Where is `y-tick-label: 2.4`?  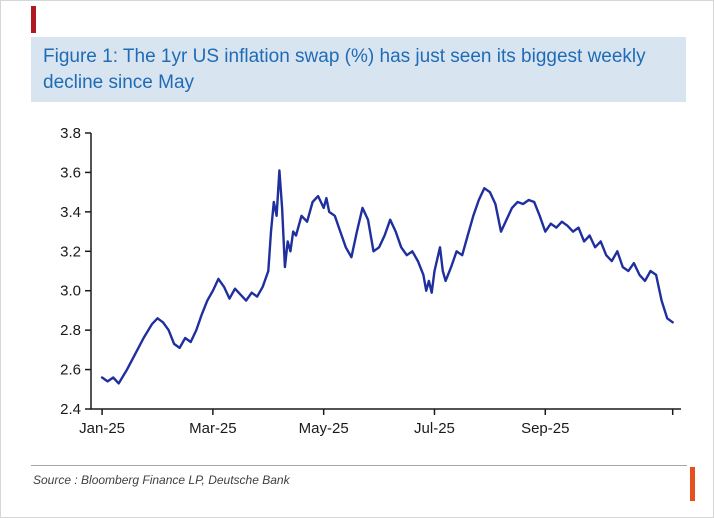
y-tick-label: 2.4 is located at coordinates (70, 409).